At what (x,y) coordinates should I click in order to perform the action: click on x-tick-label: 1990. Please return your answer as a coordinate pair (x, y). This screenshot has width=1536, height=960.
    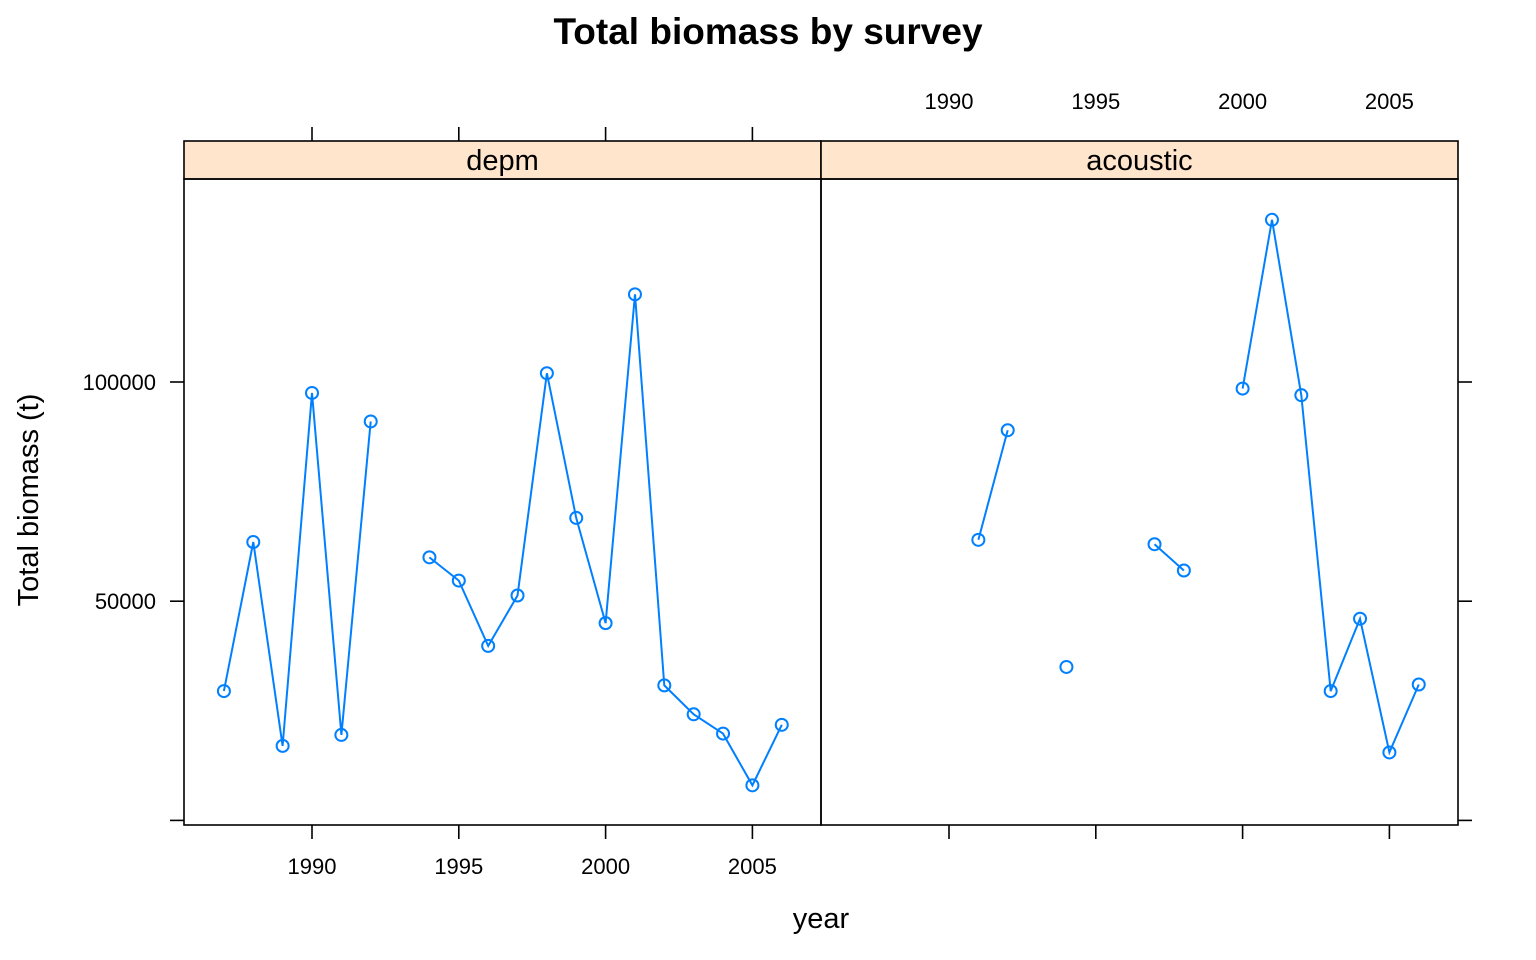
    Looking at the image, I should click on (312, 866).